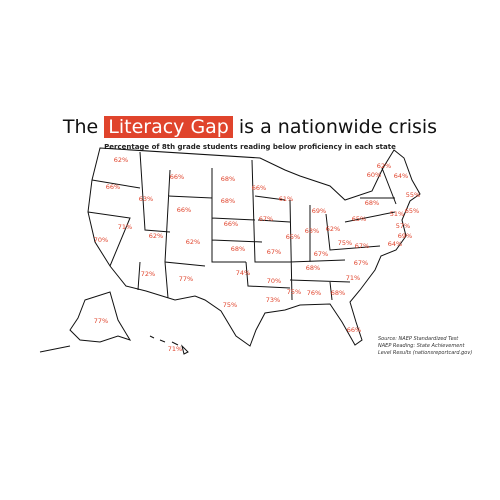 This screenshot has width=500, height=500. I want to click on title-text: The, so click(80, 127).